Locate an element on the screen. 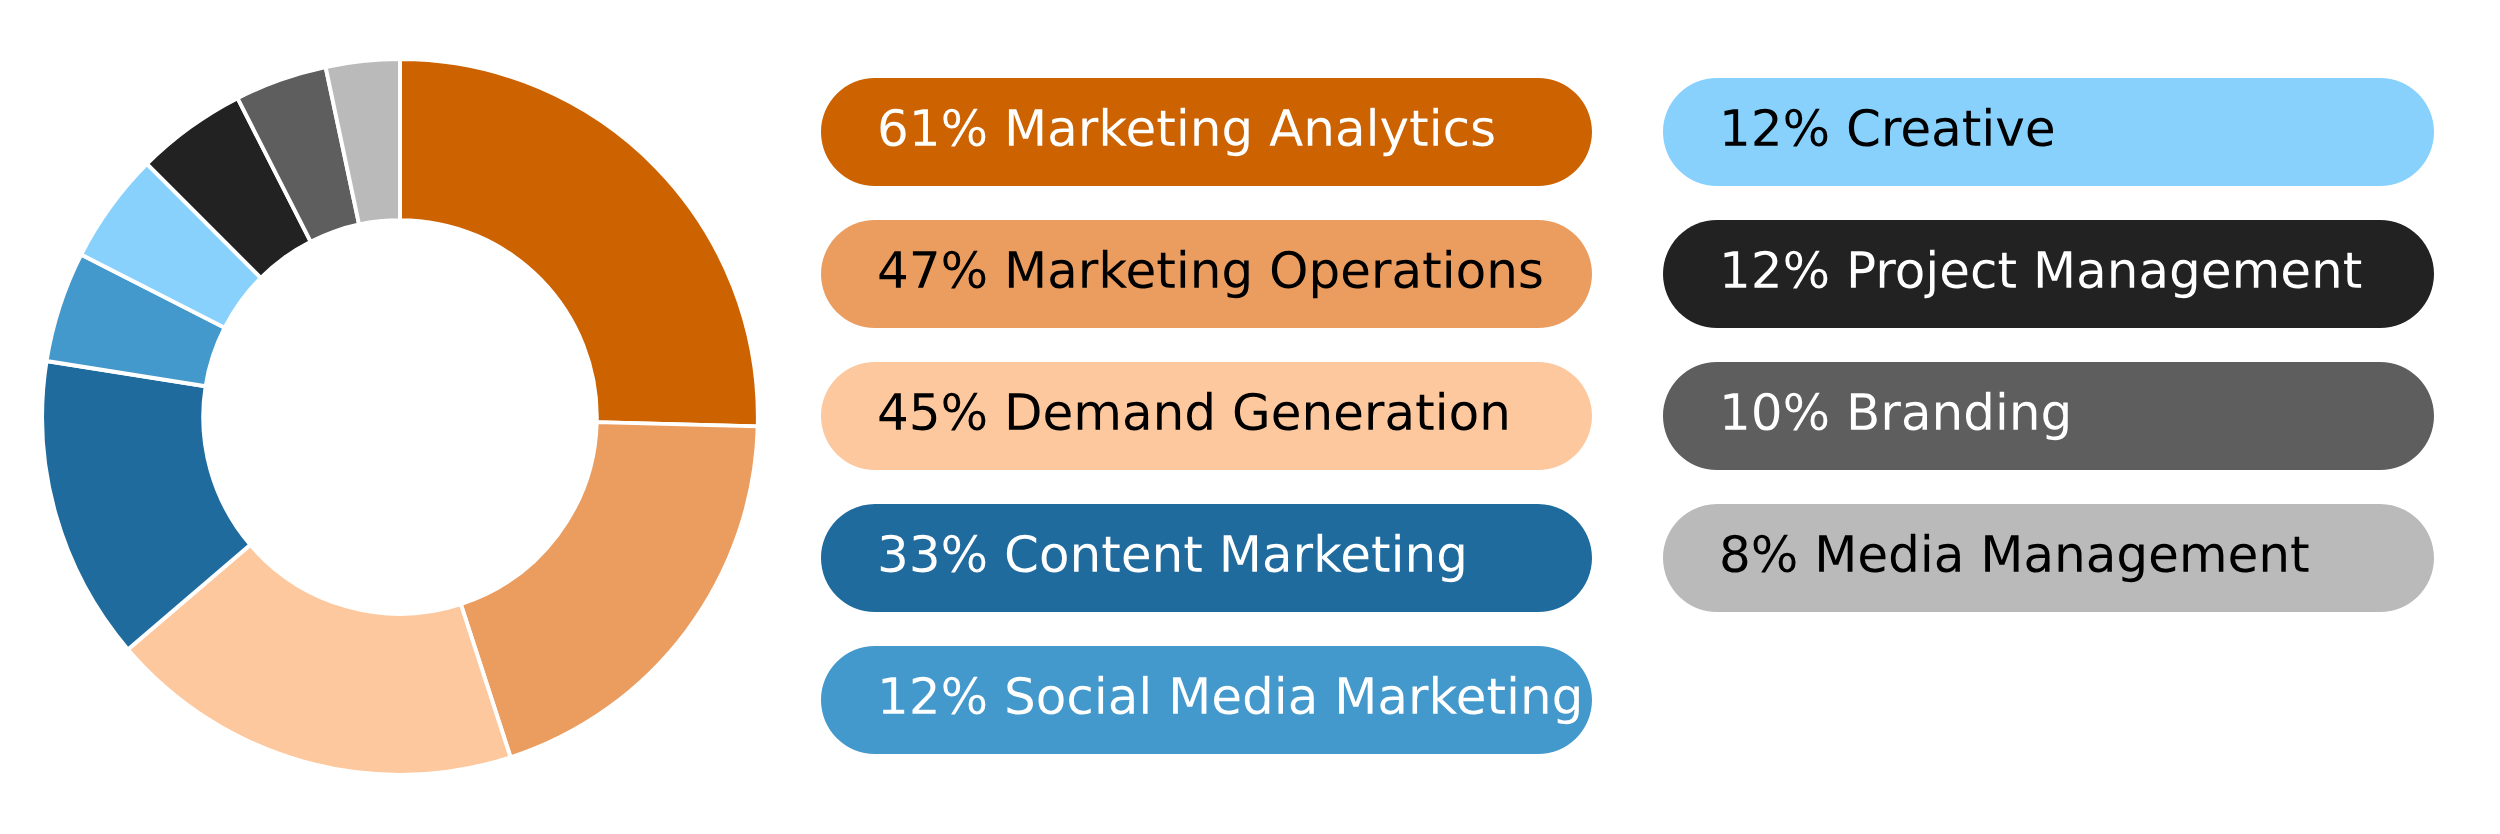  legend-label: 61% Marketing Analytics is located at coordinates (1187, 132).